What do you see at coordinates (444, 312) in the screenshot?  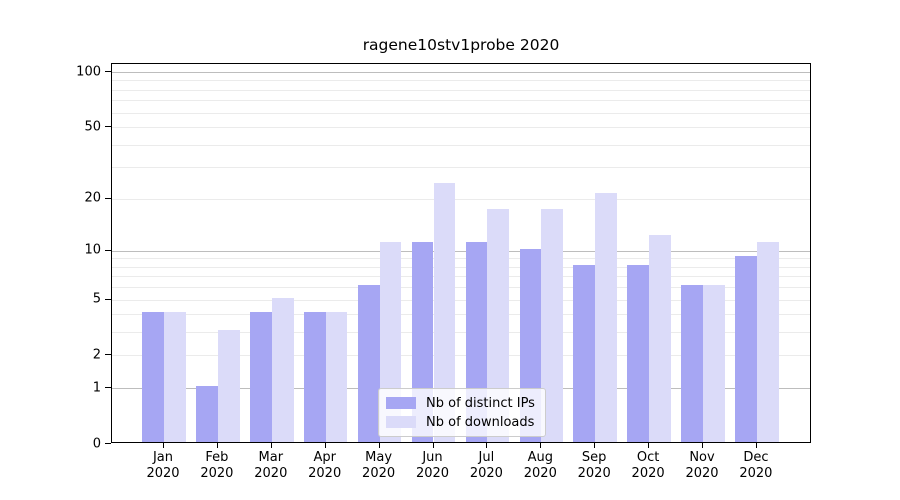 I see `bar-downloads-jun` at bounding box center [444, 312].